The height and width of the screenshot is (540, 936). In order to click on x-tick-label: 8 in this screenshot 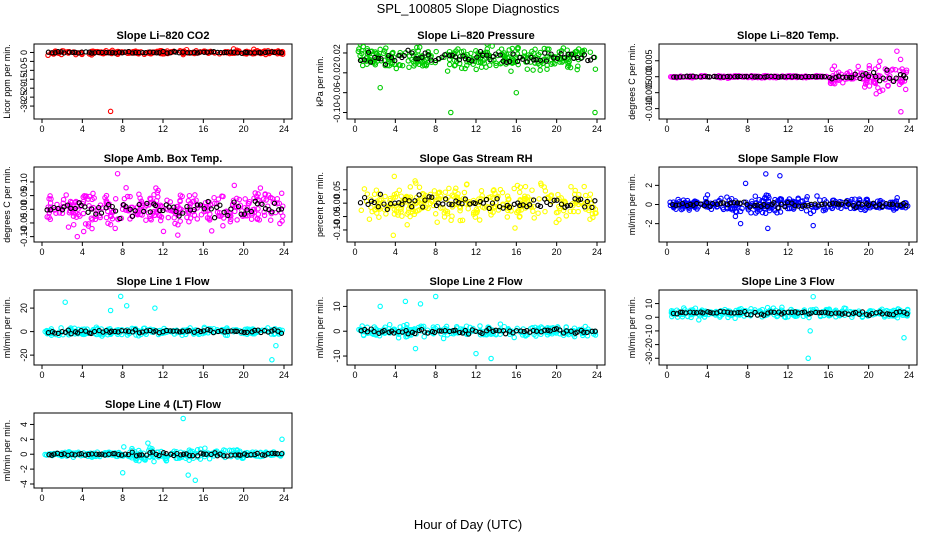, I will do `click(435, 252)`.